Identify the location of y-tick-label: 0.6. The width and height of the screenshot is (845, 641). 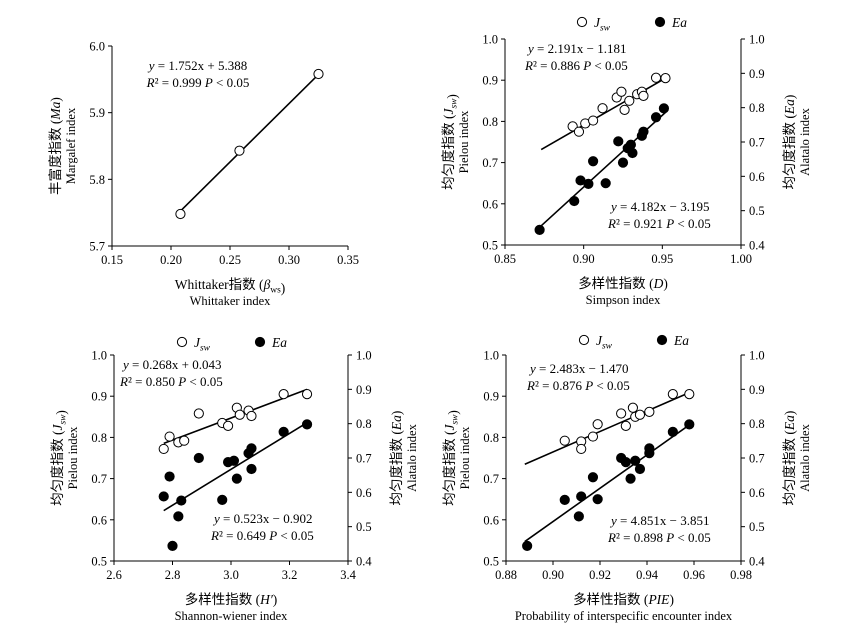
(491, 520).